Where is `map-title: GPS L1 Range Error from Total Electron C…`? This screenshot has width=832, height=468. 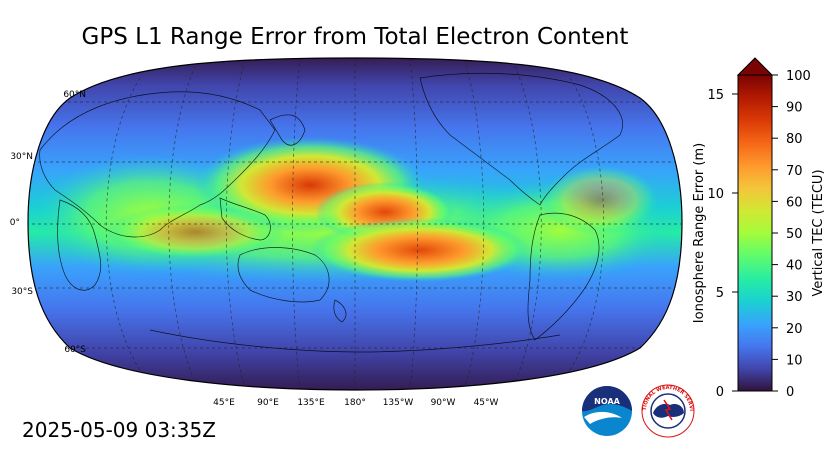 map-title: GPS L1 Range Error from Total Electron C… is located at coordinates (355, 37).